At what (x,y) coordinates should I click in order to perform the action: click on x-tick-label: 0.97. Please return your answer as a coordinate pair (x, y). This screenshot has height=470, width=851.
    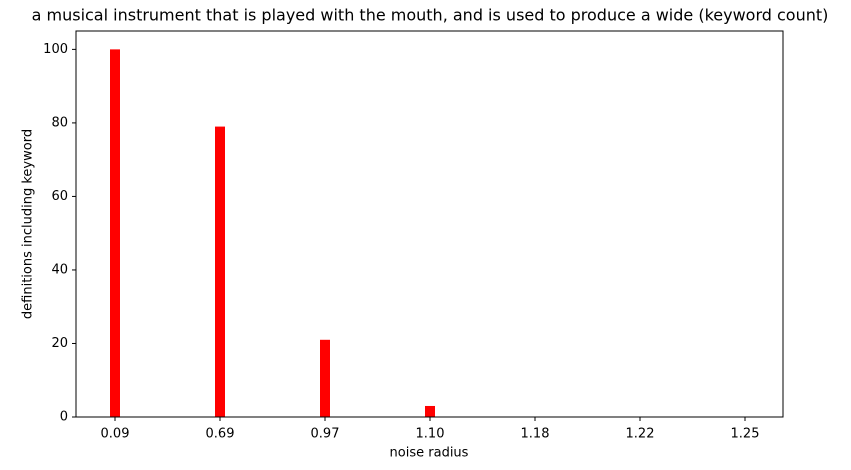
    Looking at the image, I should click on (325, 434).